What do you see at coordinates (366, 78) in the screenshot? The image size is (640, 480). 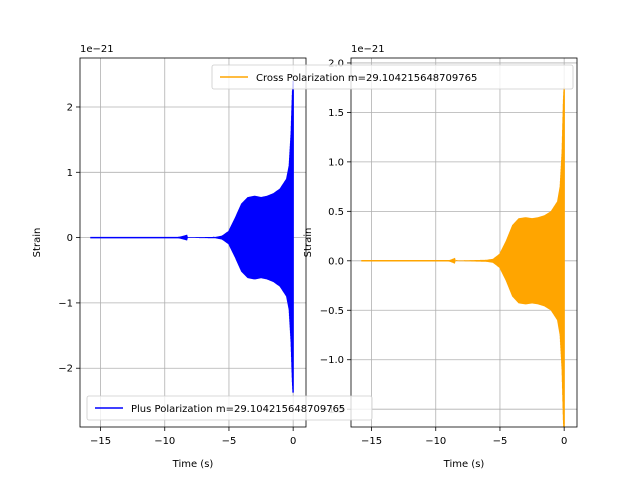 I see `legend-label: Cross Polarization m=29.104215648709765` at bounding box center [366, 78].